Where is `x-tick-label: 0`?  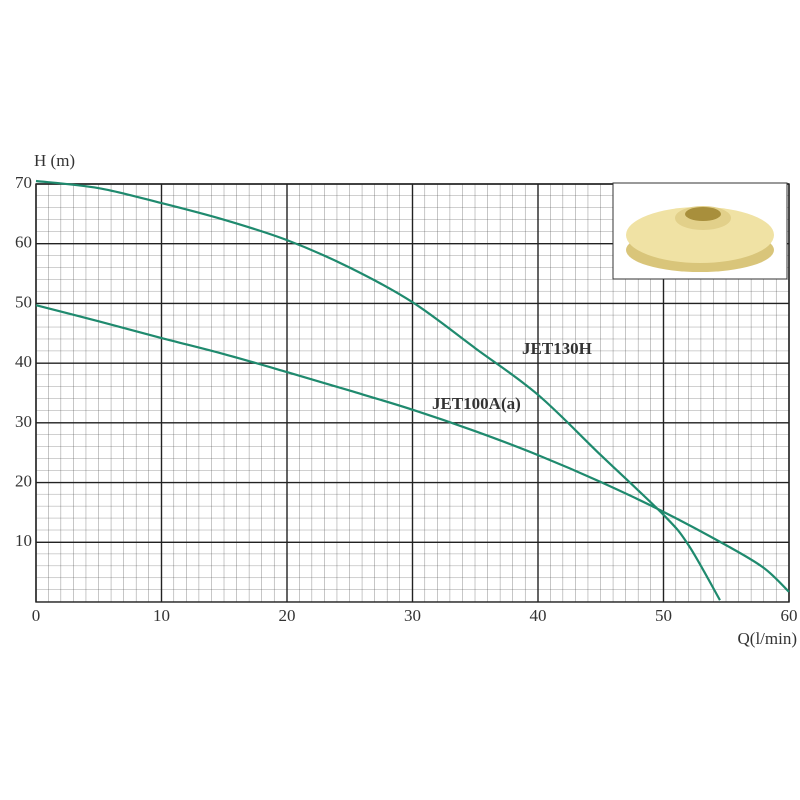 x-tick-label: 0 is located at coordinates (36, 615).